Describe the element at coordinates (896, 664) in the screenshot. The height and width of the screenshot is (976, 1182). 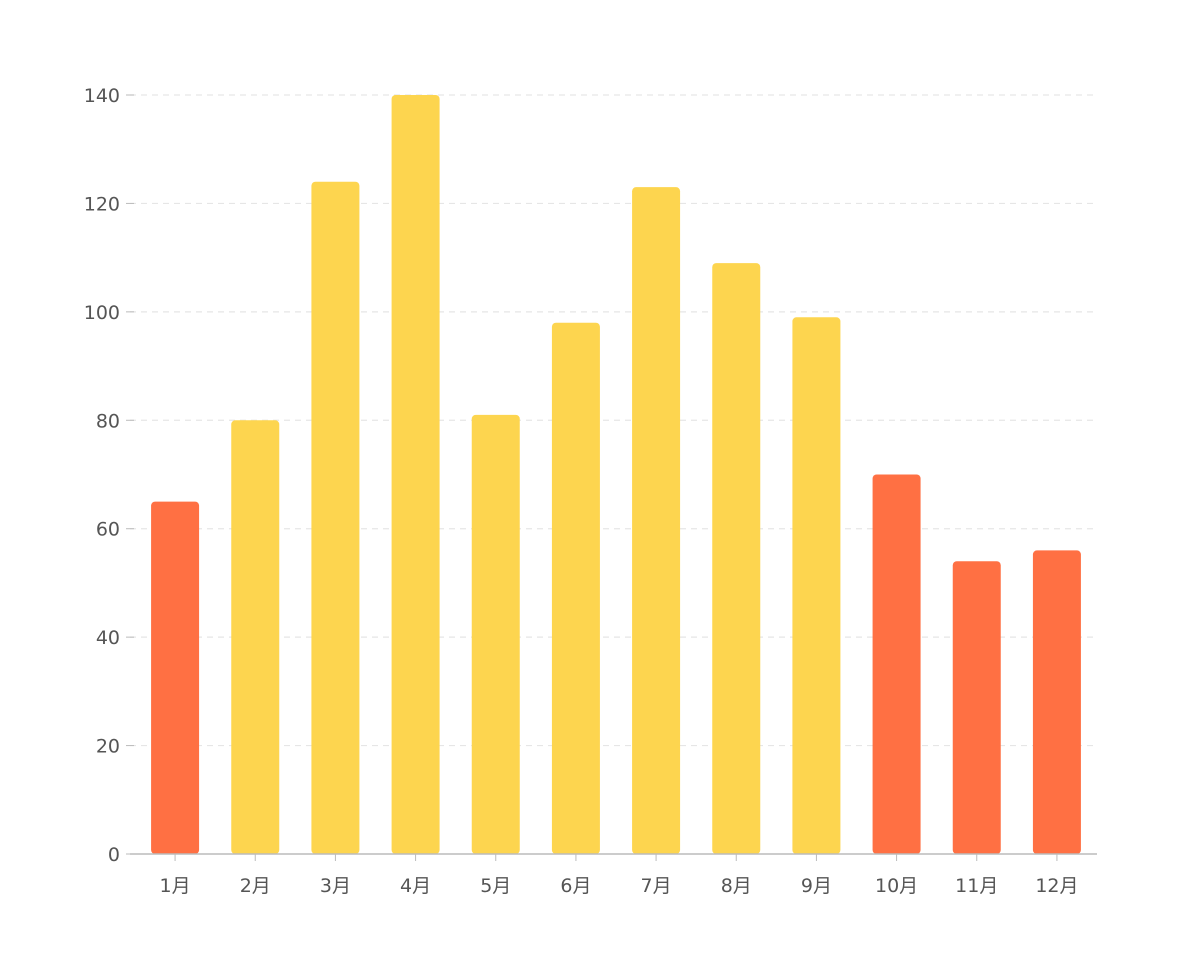
I see `bar-10月` at that location.